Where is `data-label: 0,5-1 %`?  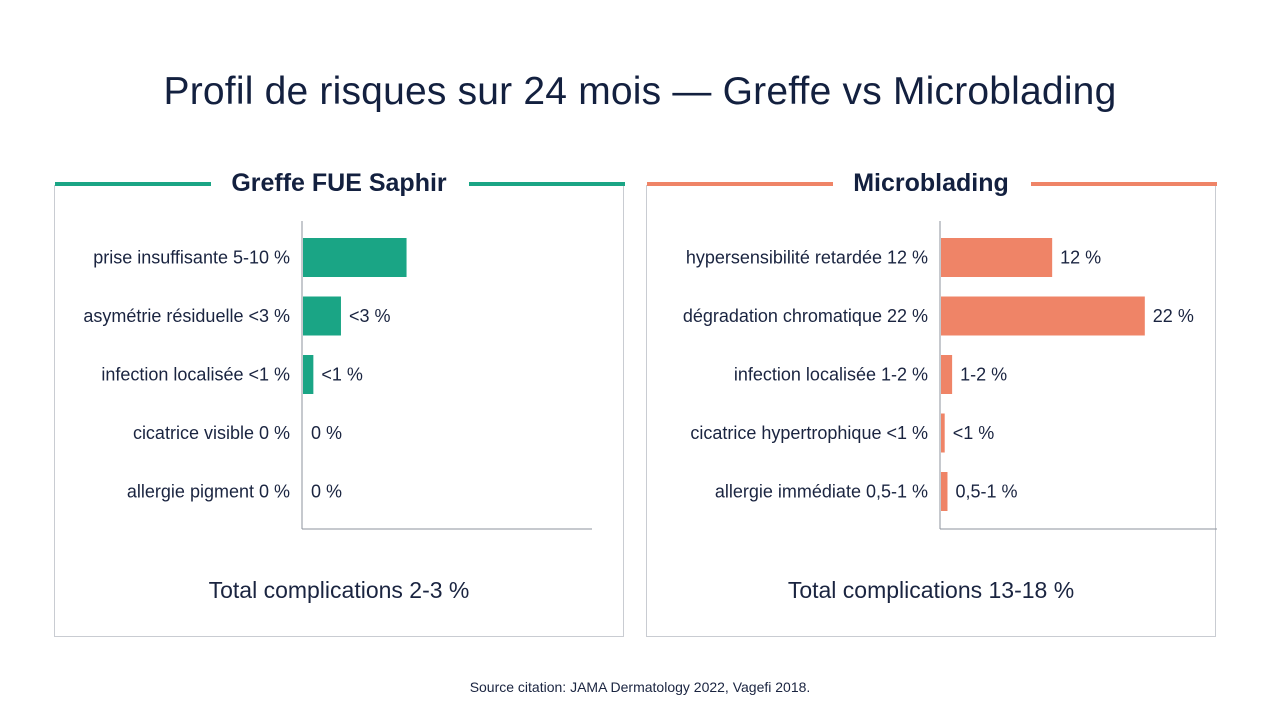
data-label: 0,5-1 % is located at coordinates (986, 492).